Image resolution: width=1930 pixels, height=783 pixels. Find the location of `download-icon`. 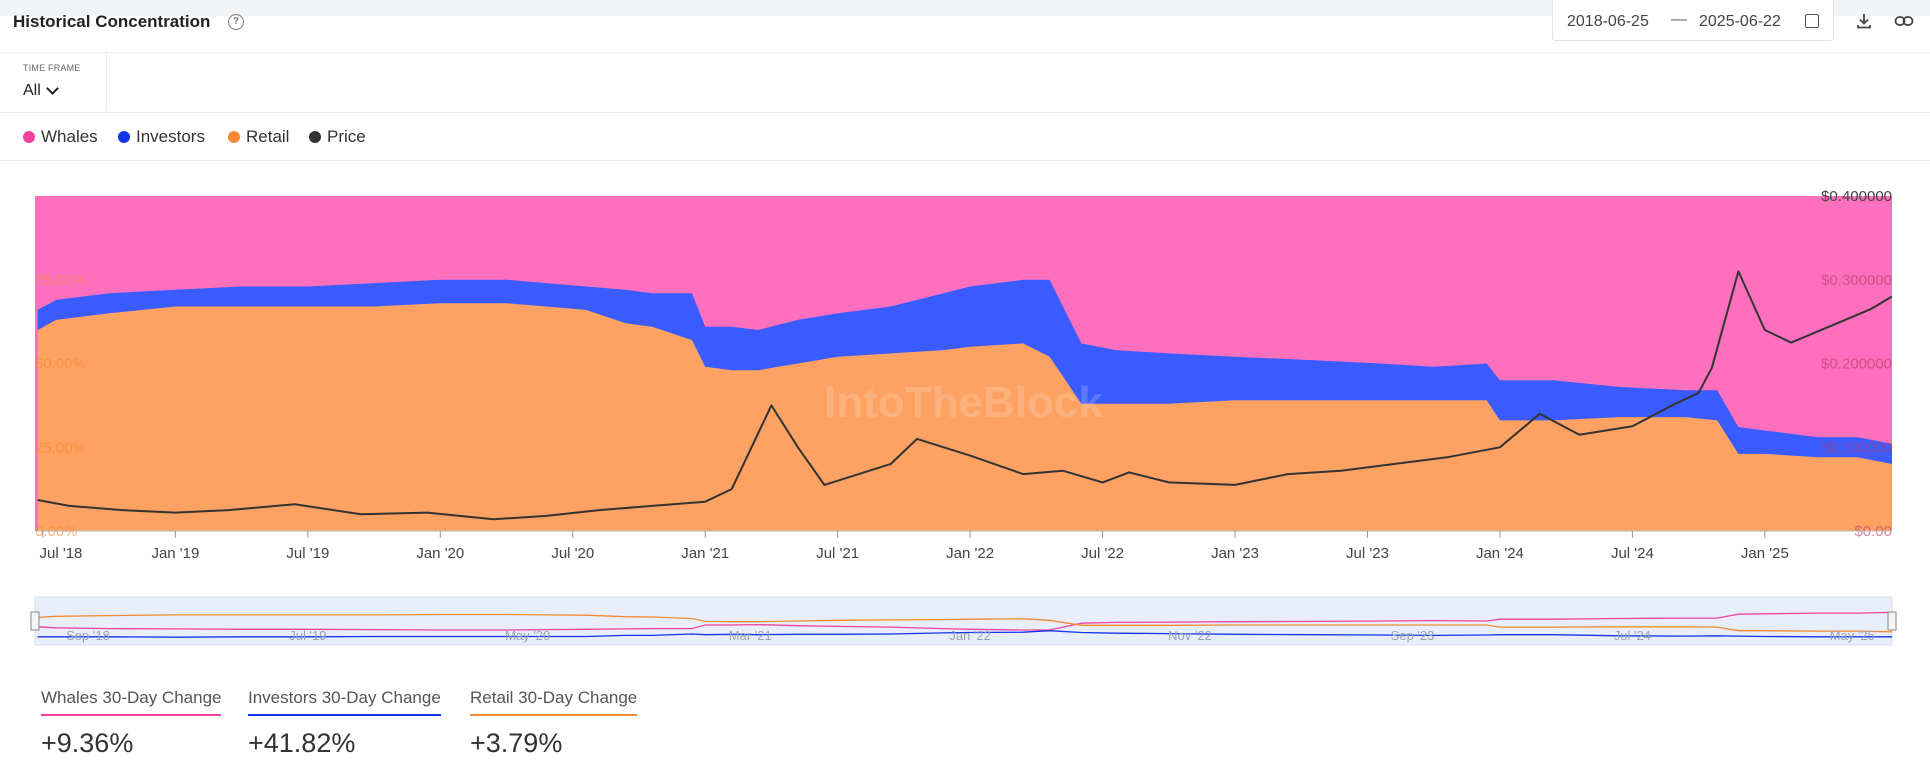

download-icon is located at coordinates (1864, 23).